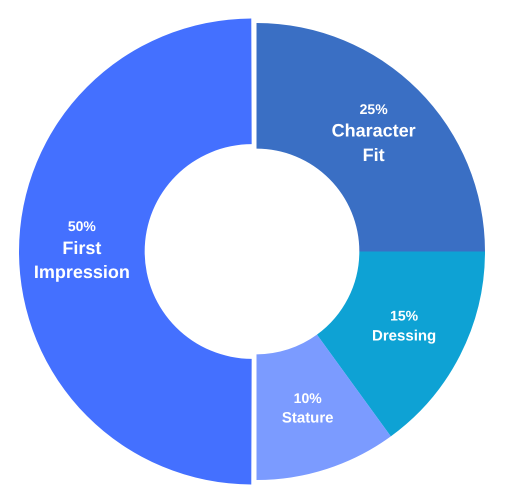  I want to click on data-label: 50%, so click(82, 226).